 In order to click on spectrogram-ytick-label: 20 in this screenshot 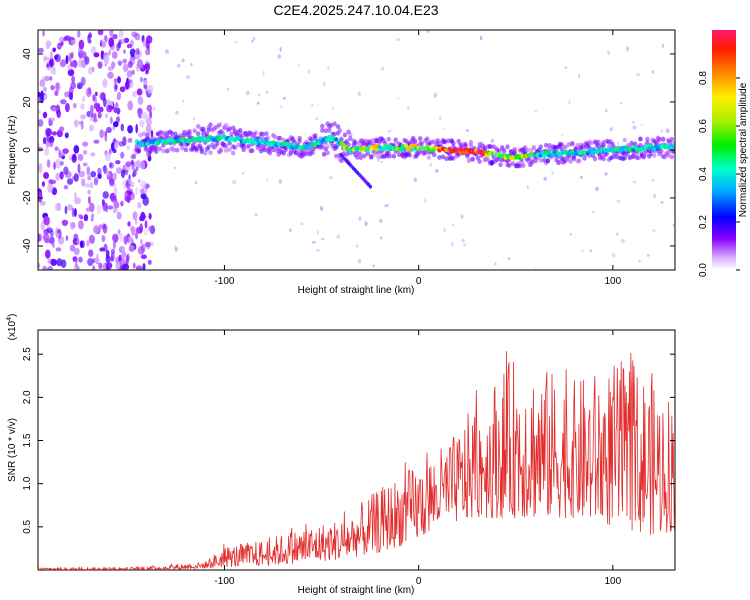, I will do `click(27, 102)`.